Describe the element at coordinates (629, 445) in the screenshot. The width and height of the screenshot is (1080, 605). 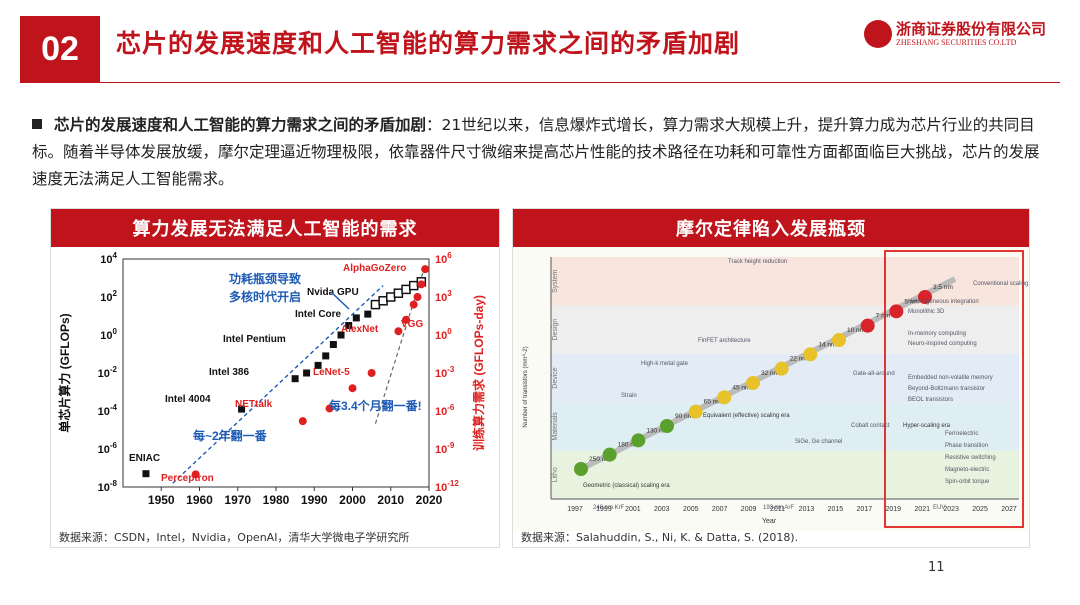
I see `node-label: 180 nm` at that location.